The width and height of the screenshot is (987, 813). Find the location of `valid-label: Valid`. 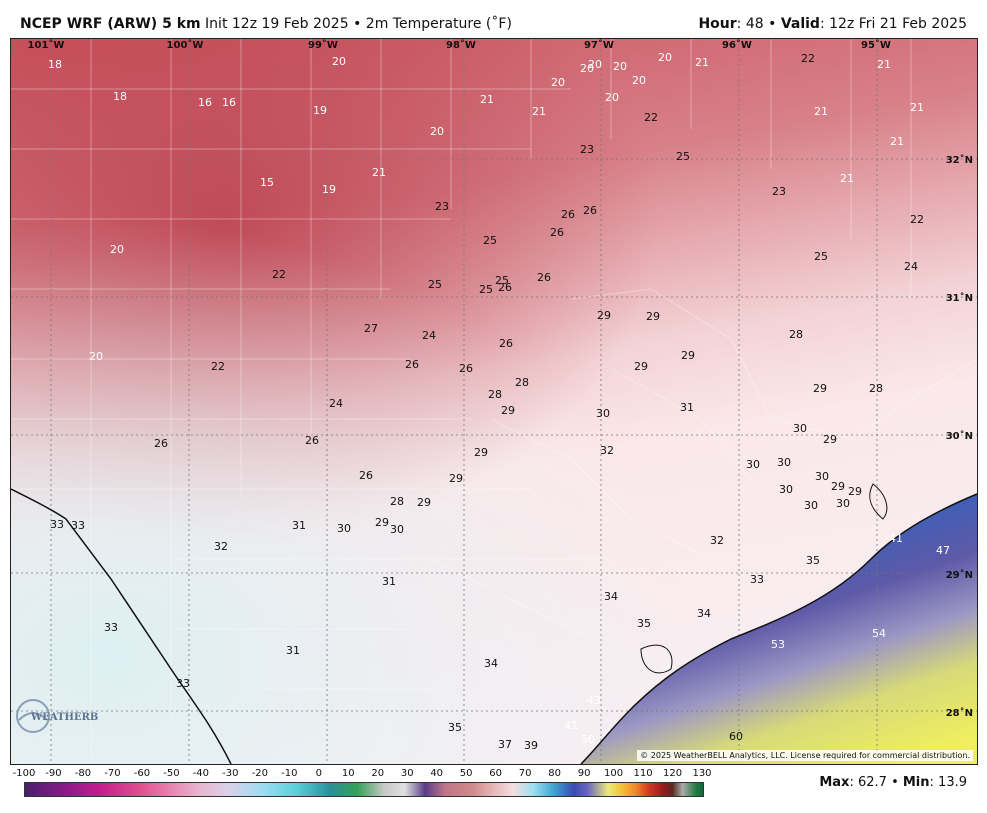

valid-label: Valid is located at coordinates (800, 24).